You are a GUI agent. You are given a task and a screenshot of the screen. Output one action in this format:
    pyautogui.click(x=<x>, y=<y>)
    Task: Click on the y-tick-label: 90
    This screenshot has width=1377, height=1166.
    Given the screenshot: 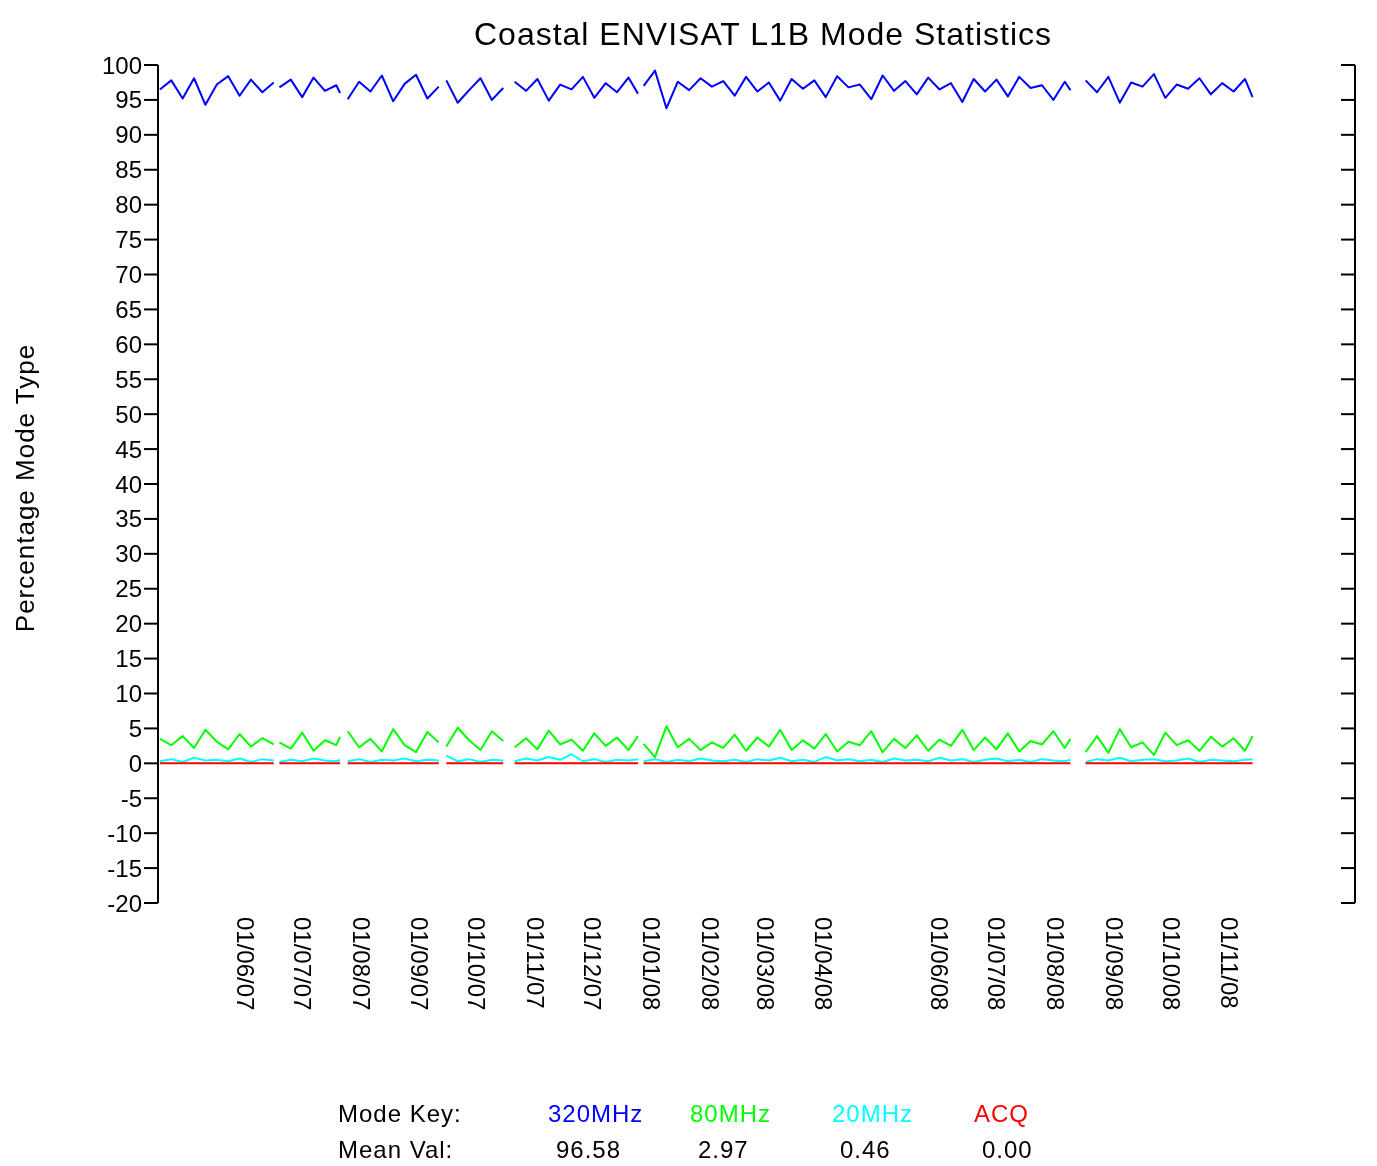 What is the action you would take?
    pyautogui.click(x=128, y=135)
    